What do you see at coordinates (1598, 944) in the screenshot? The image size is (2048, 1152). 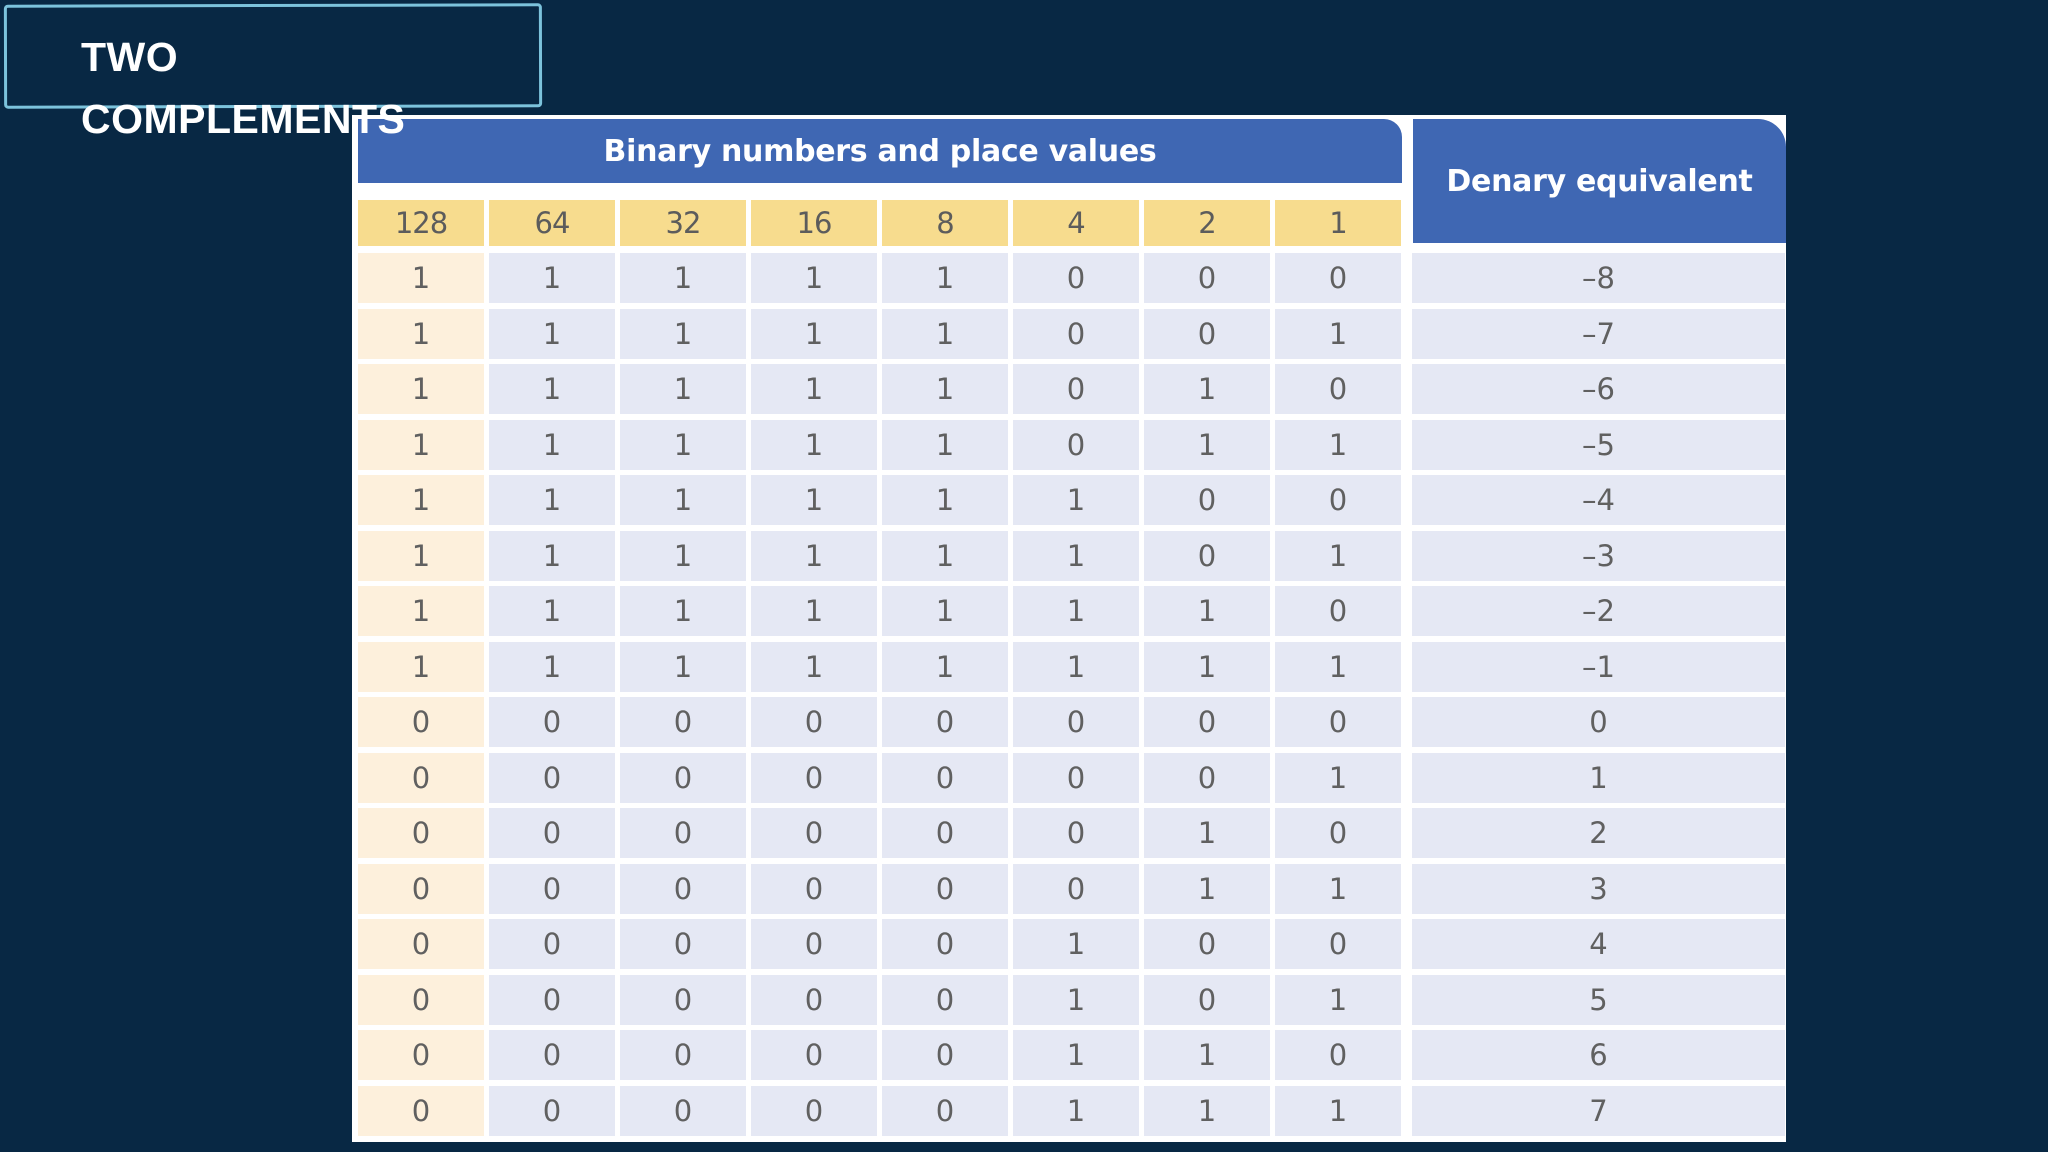 I see `denary-cell: 4` at bounding box center [1598, 944].